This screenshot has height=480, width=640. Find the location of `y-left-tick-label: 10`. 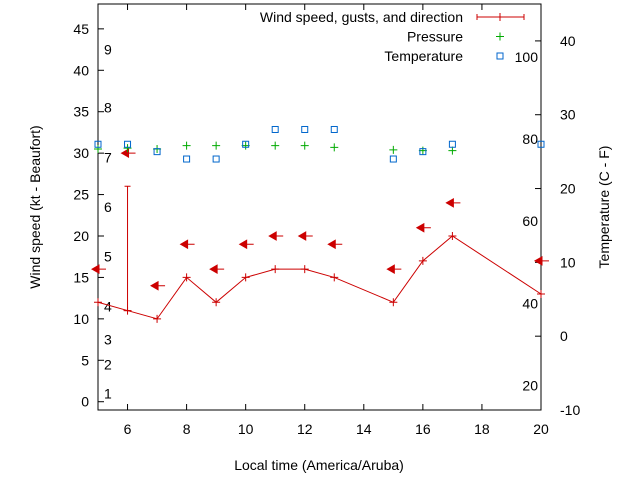

y-left-tick-label: 10 is located at coordinates (81, 319).